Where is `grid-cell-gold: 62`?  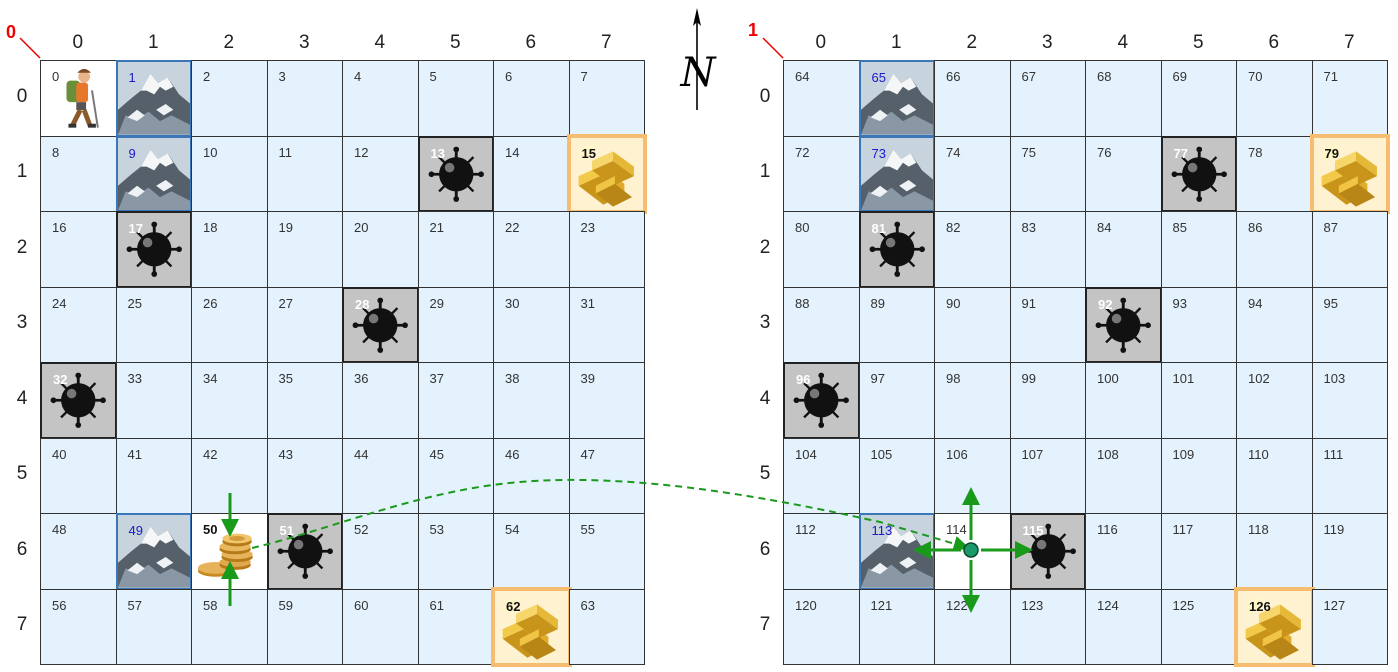
grid-cell-gold: 62 is located at coordinates (531, 626).